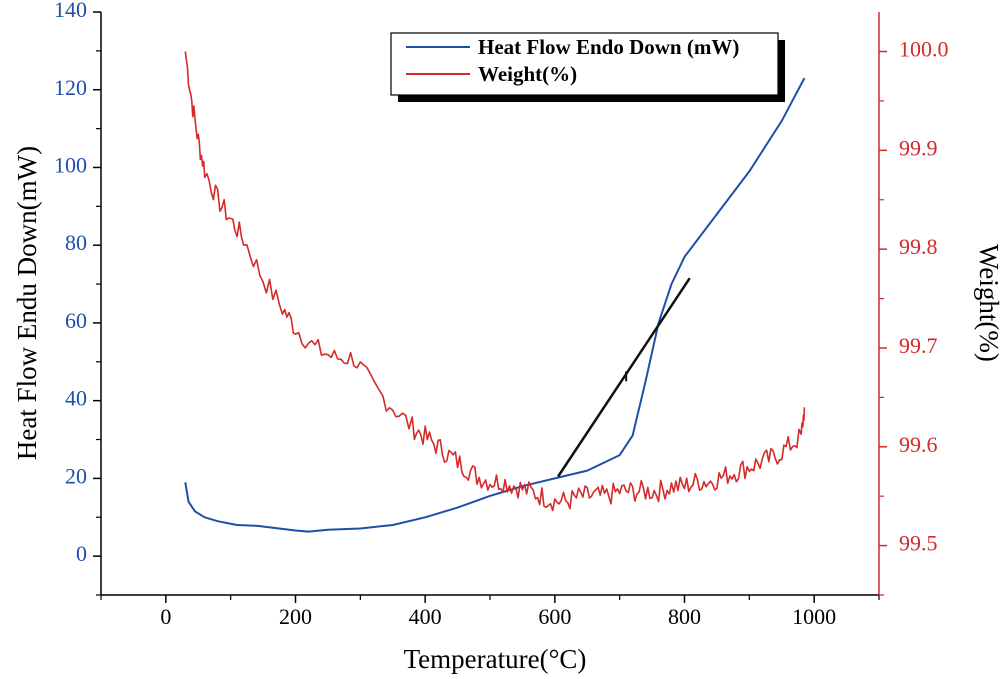 The width and height of the screenshot is (1005, 679). I want to click on x-tick-label: 200, so click(295, 616).